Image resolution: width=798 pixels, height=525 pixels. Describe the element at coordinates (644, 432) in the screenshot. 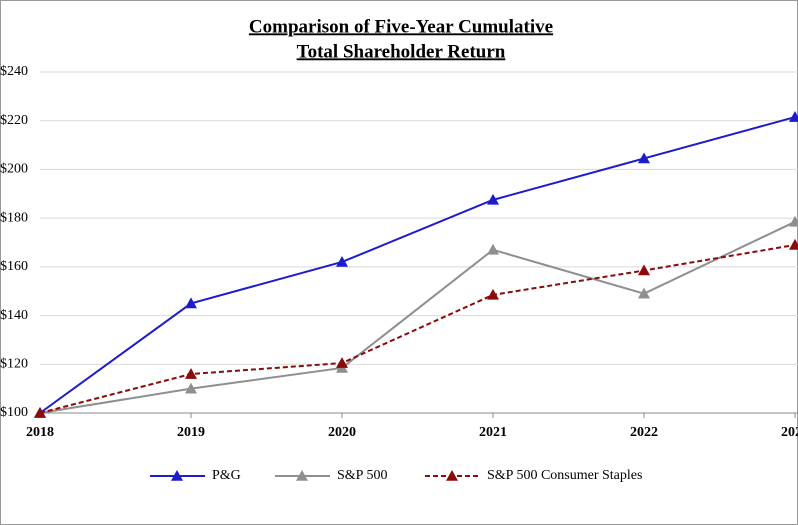

I see `x-tick-label: 2022` at that location.